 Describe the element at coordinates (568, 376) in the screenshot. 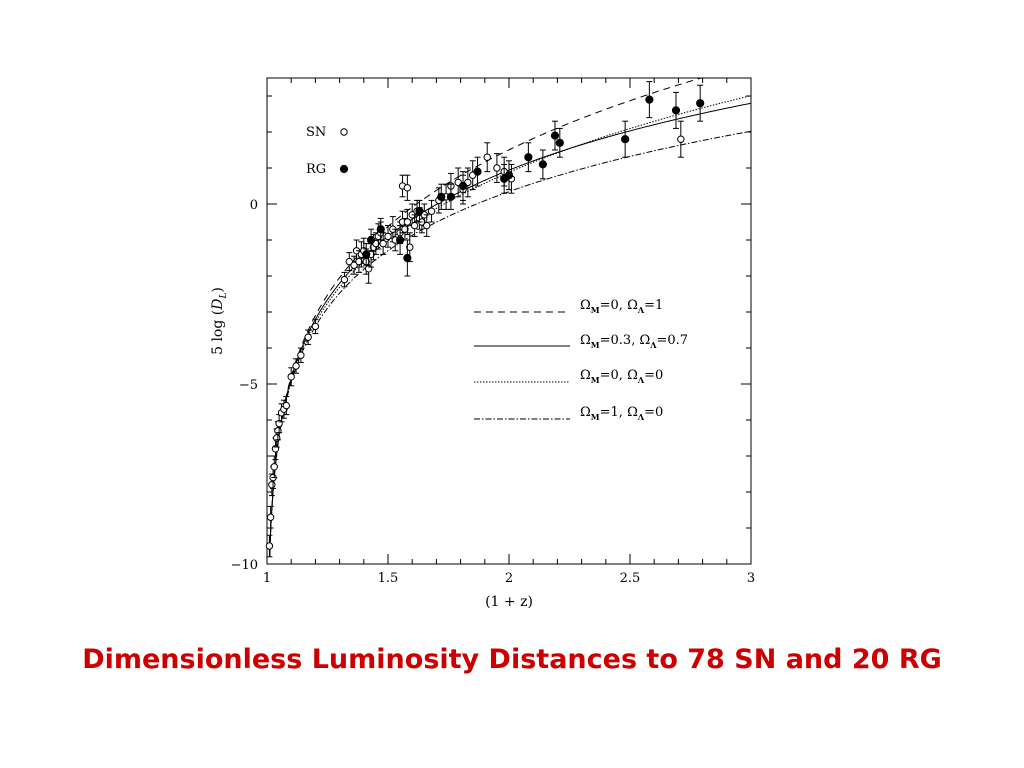

I see `legend-entry-model-3: ΩM=0, ΩΛ=0` at that location.